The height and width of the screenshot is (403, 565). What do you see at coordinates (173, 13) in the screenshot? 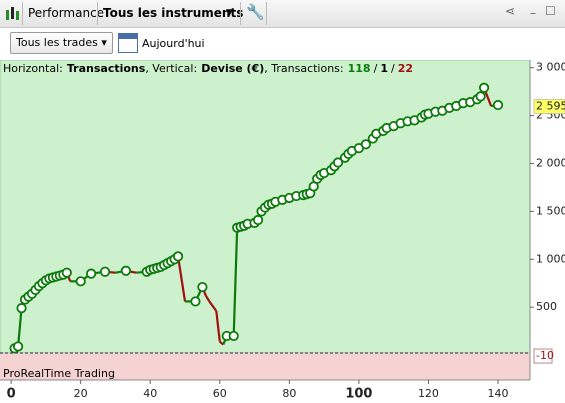
I see `instrument-select: Tous les instruments` at bounding box center [173, 13].